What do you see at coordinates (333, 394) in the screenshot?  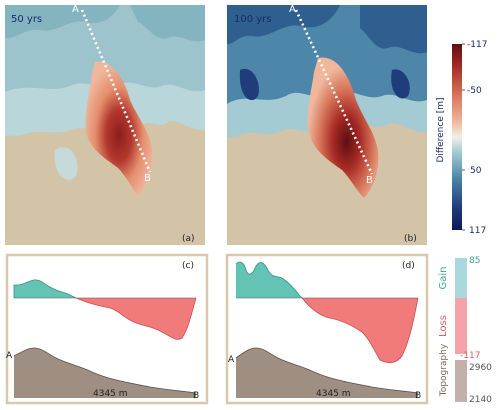 I see `profile-d-distance-label: 4345 m` at bounding box center [333, 394].